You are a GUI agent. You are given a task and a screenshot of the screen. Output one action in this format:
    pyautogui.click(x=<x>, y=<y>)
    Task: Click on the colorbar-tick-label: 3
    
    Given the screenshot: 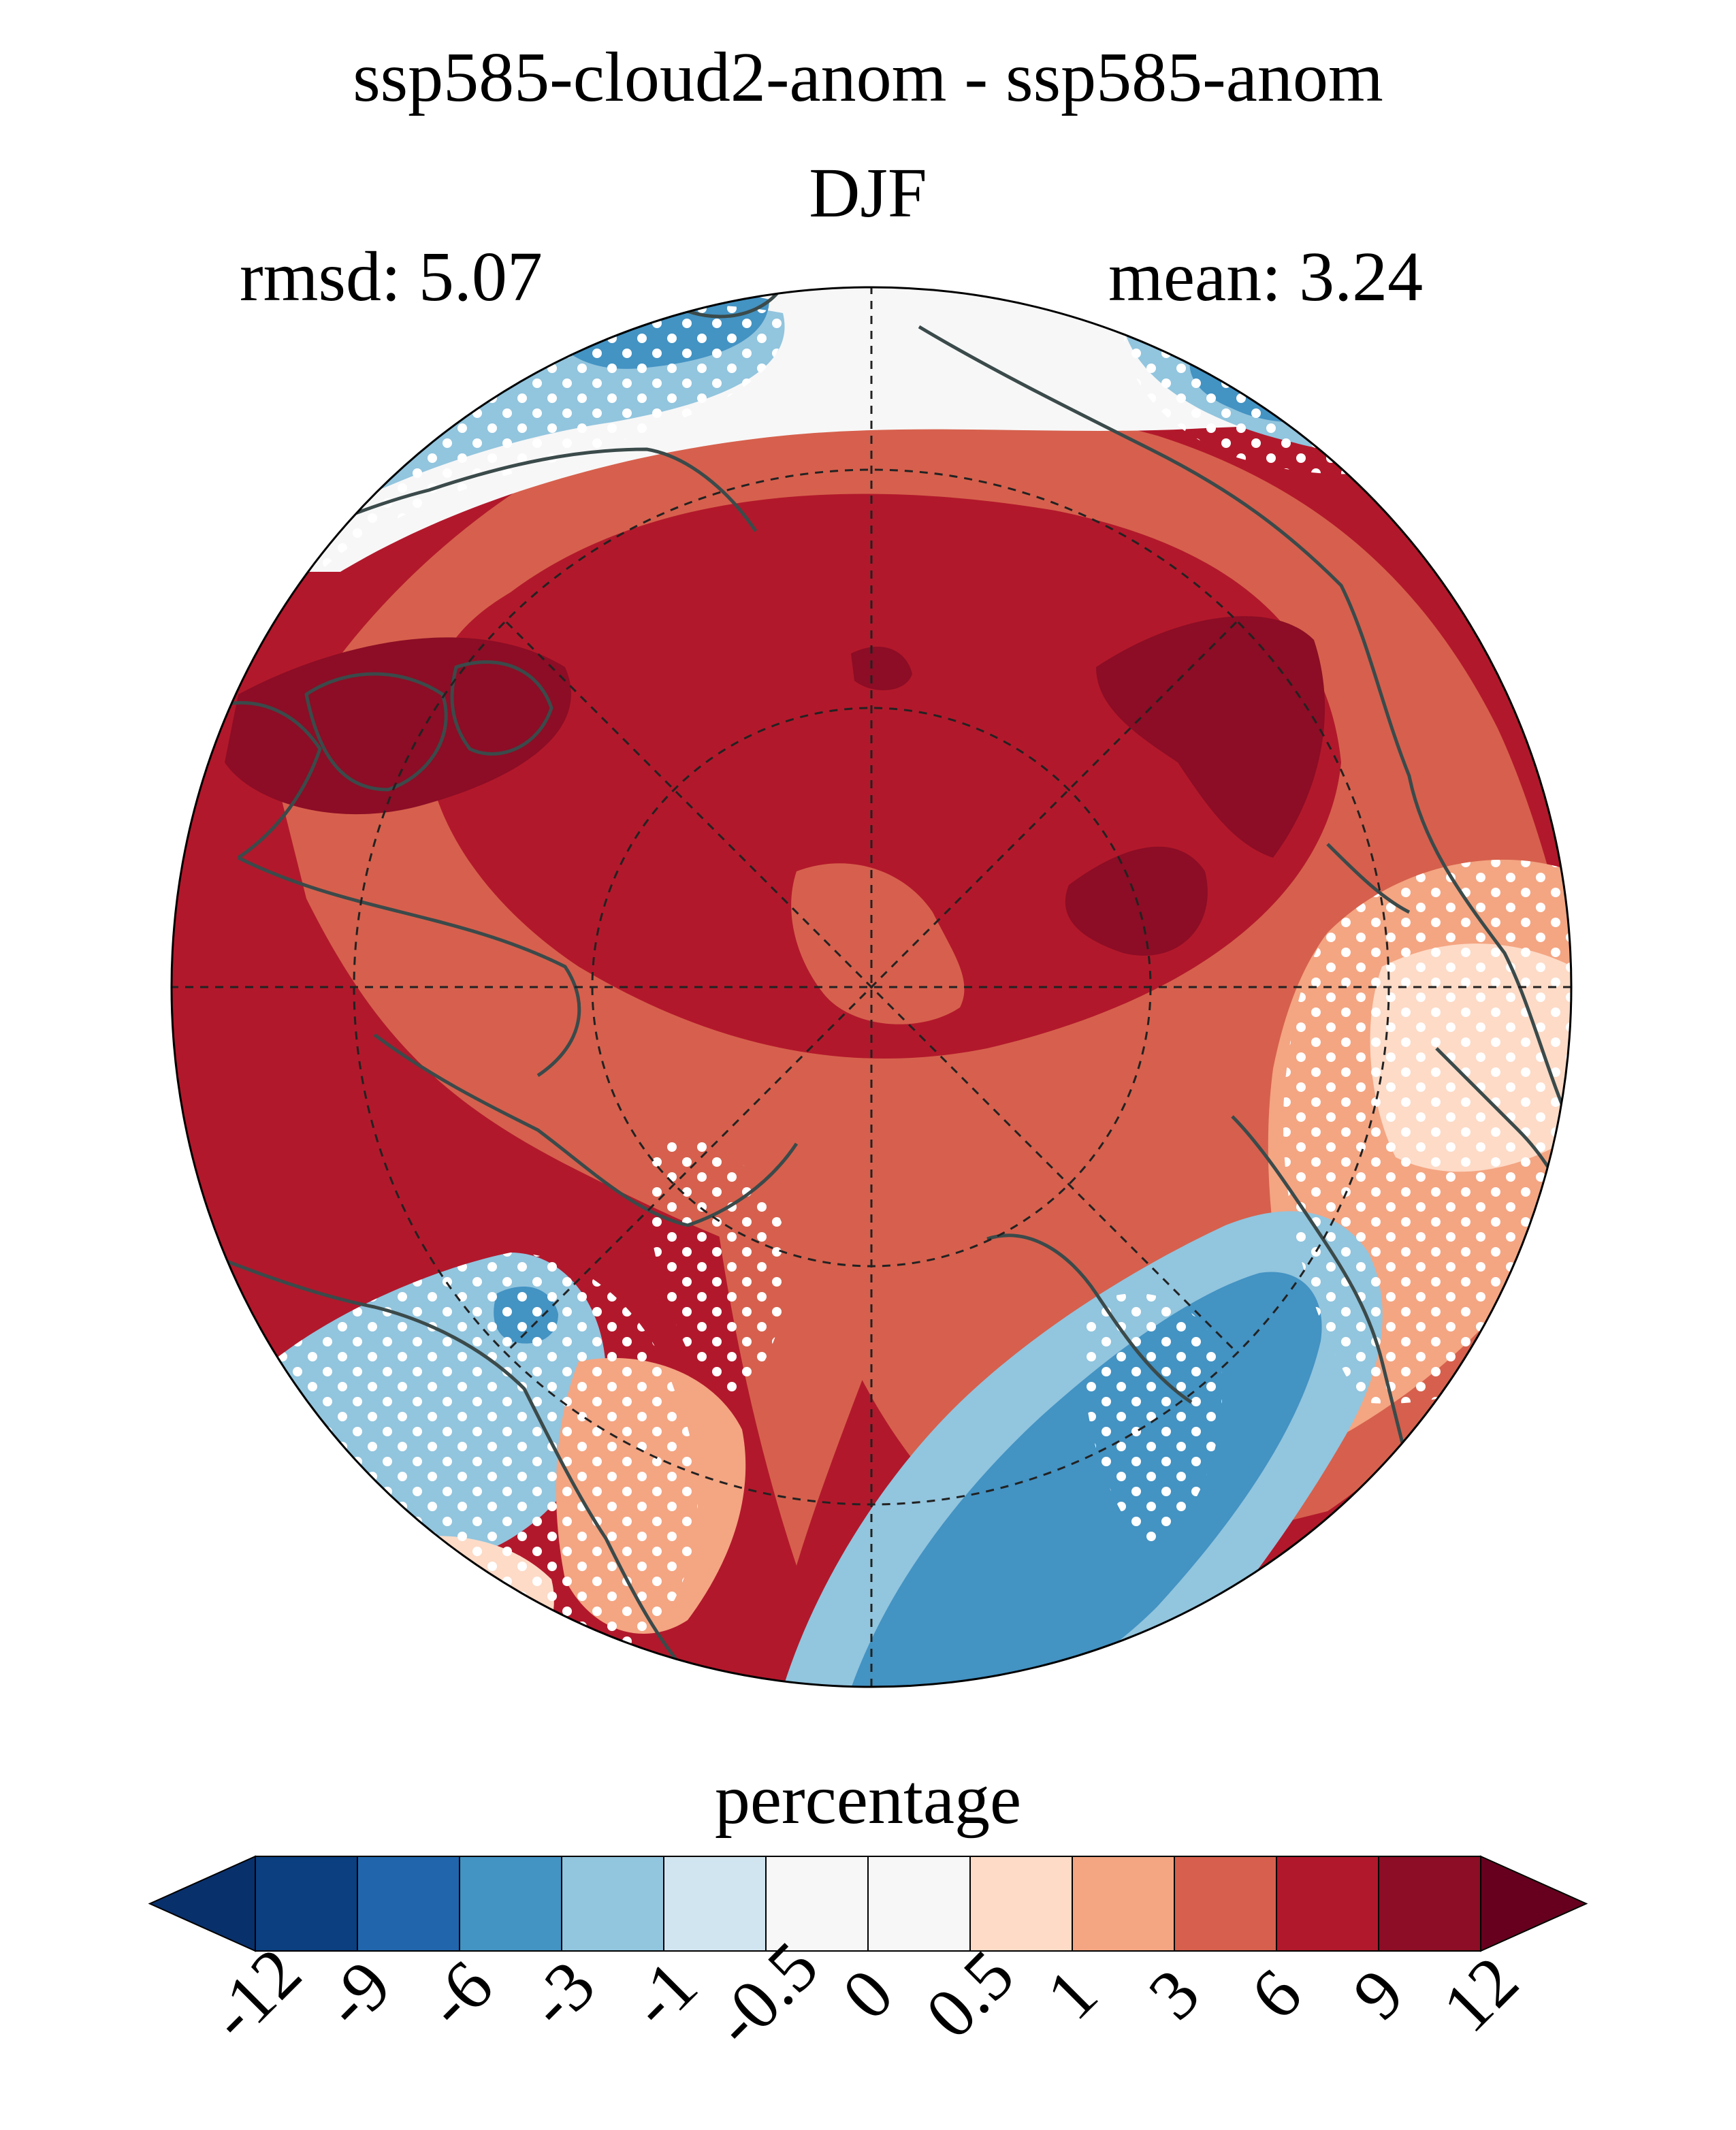 What is the action you would take?
    pyautogui.click(x=1174, y=1994)
    